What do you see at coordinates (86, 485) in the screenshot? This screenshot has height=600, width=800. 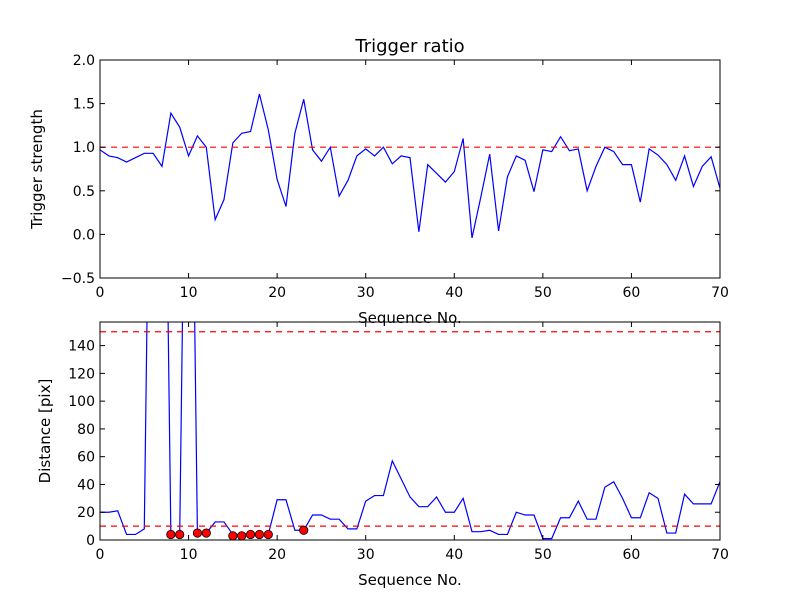 I see `y-tick-label: 40` at bounding box center [86, 485].